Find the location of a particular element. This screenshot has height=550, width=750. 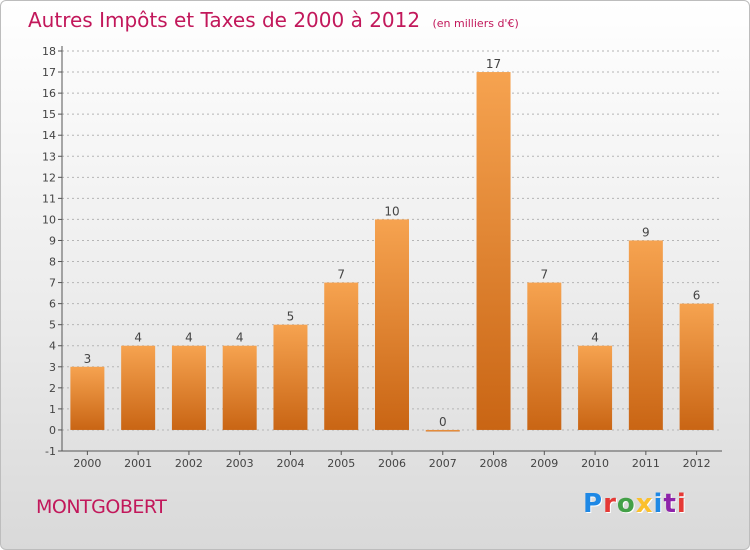

y-tick-label: 8 is located at coordinates (52, 262).